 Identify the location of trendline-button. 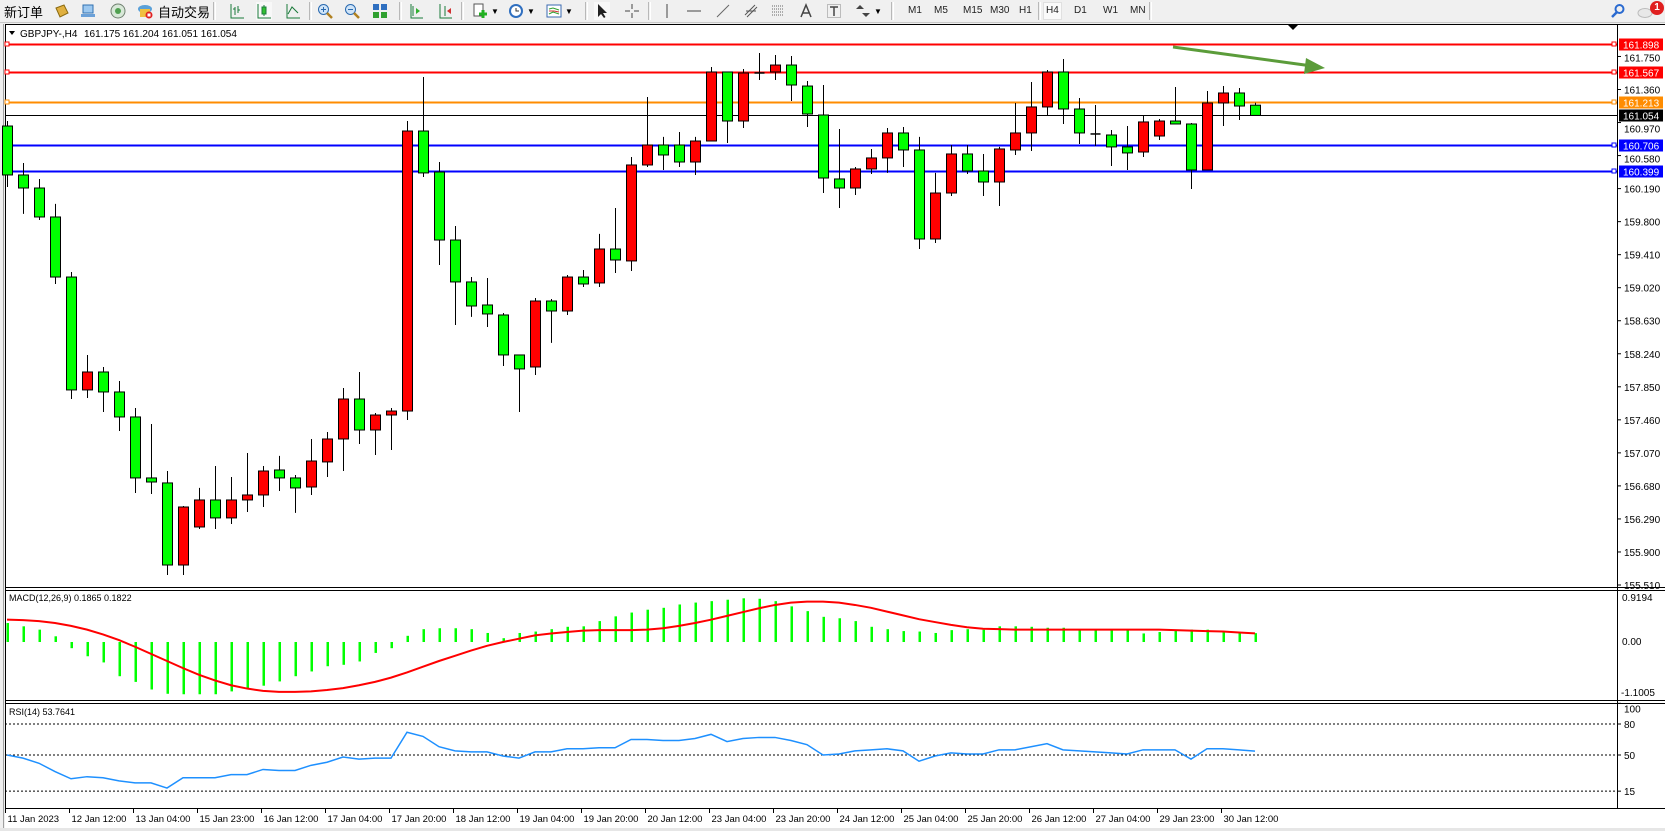
(723, 11).